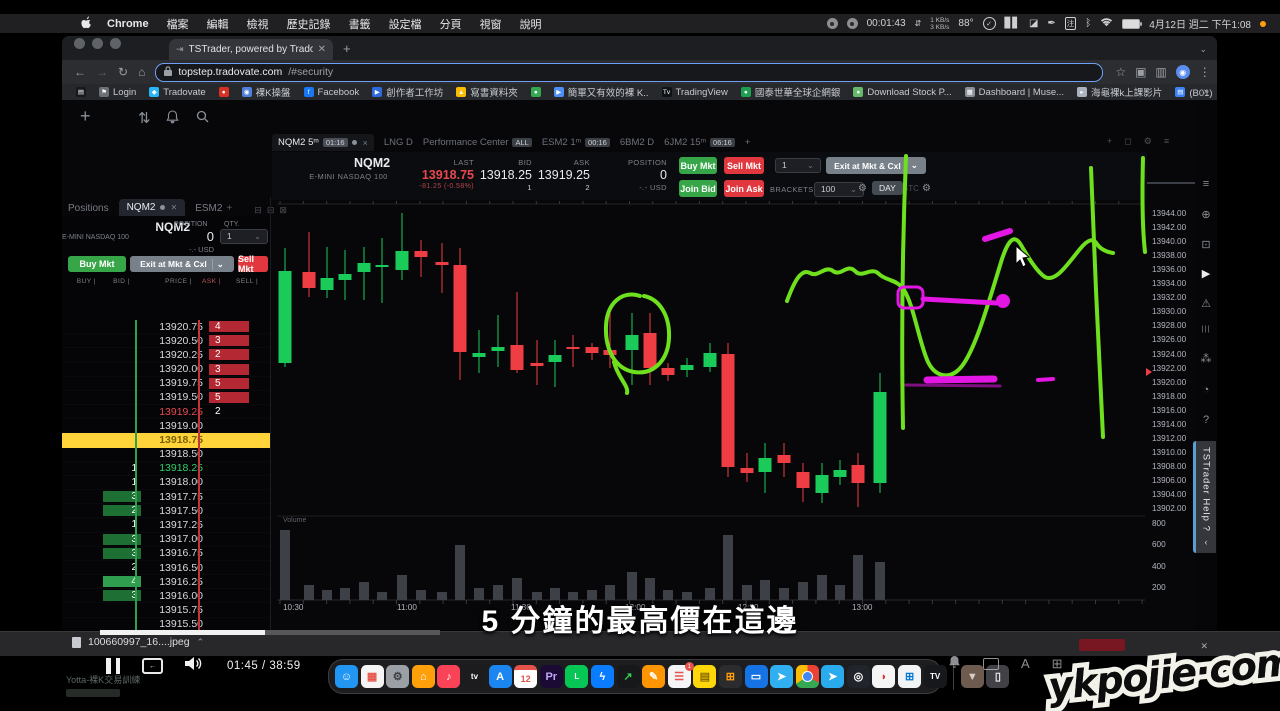  Describe the element at coordinates (1166, 141) in the screenshot. I see `chart-menu-icon: ≡` at that location.